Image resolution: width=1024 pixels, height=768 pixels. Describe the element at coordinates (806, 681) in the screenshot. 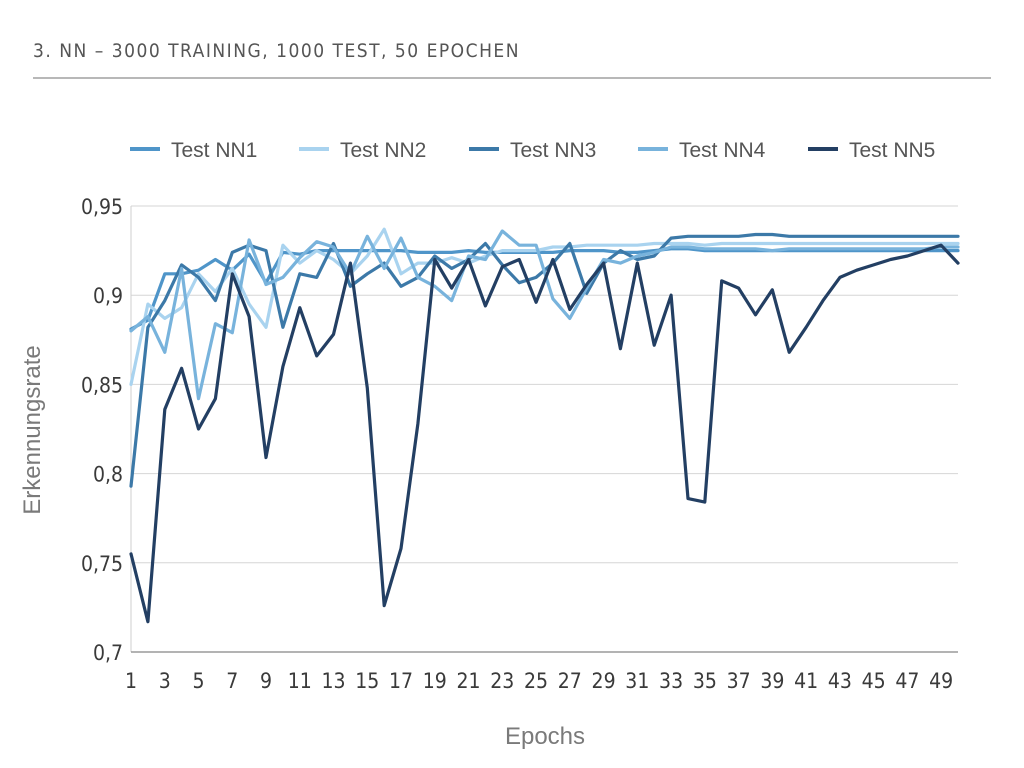

I see `x-tick-label: 41` at that location.